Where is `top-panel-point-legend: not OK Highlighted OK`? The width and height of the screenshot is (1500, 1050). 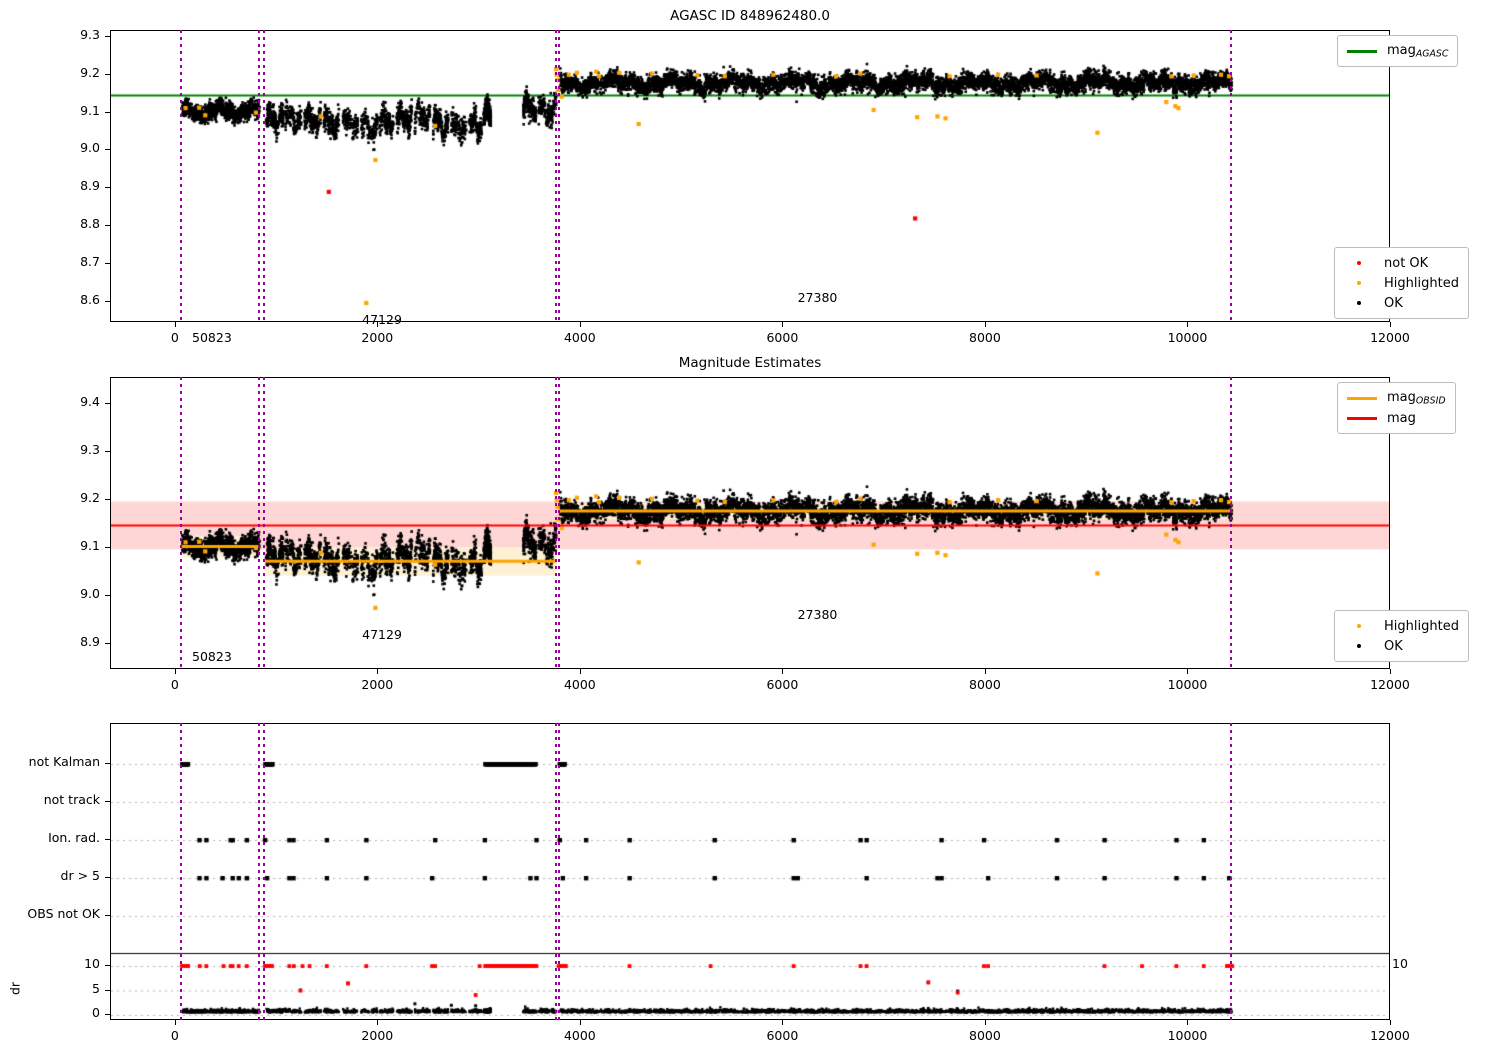 top-panel-point-legend: not OK Highlighted OK is located at coordinates (1401, 283).